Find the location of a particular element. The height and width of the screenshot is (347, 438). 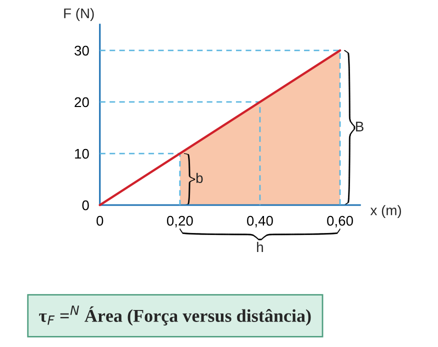

annotation: B is located at coordinates (360, 127).